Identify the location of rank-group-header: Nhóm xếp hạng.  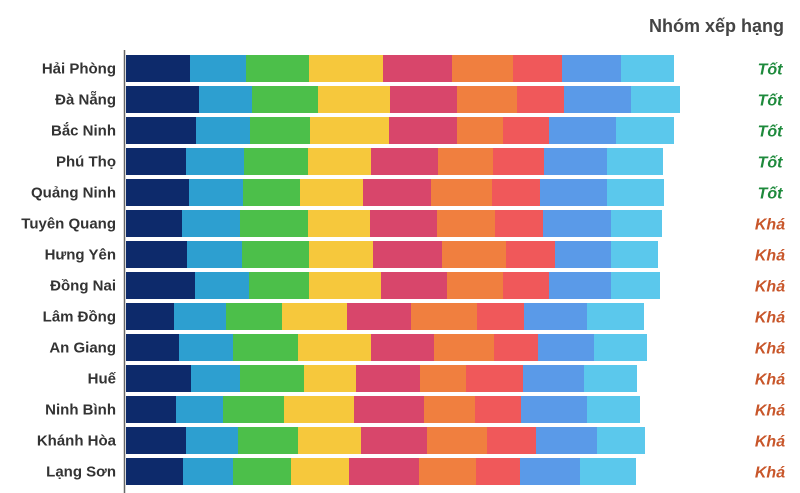
(716, 26).